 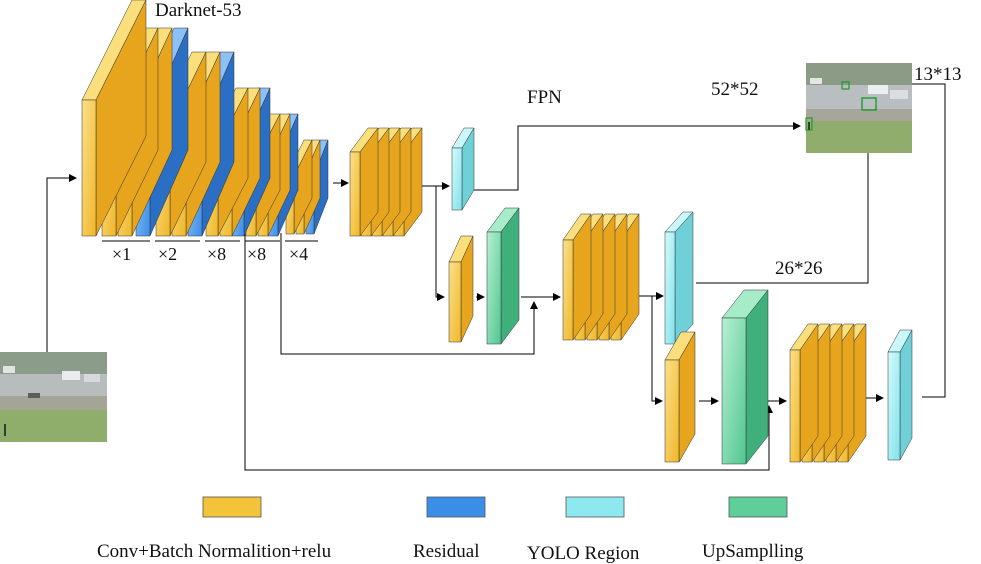 I want to click on legend-swatch-residual, so click(x=456, y=507).